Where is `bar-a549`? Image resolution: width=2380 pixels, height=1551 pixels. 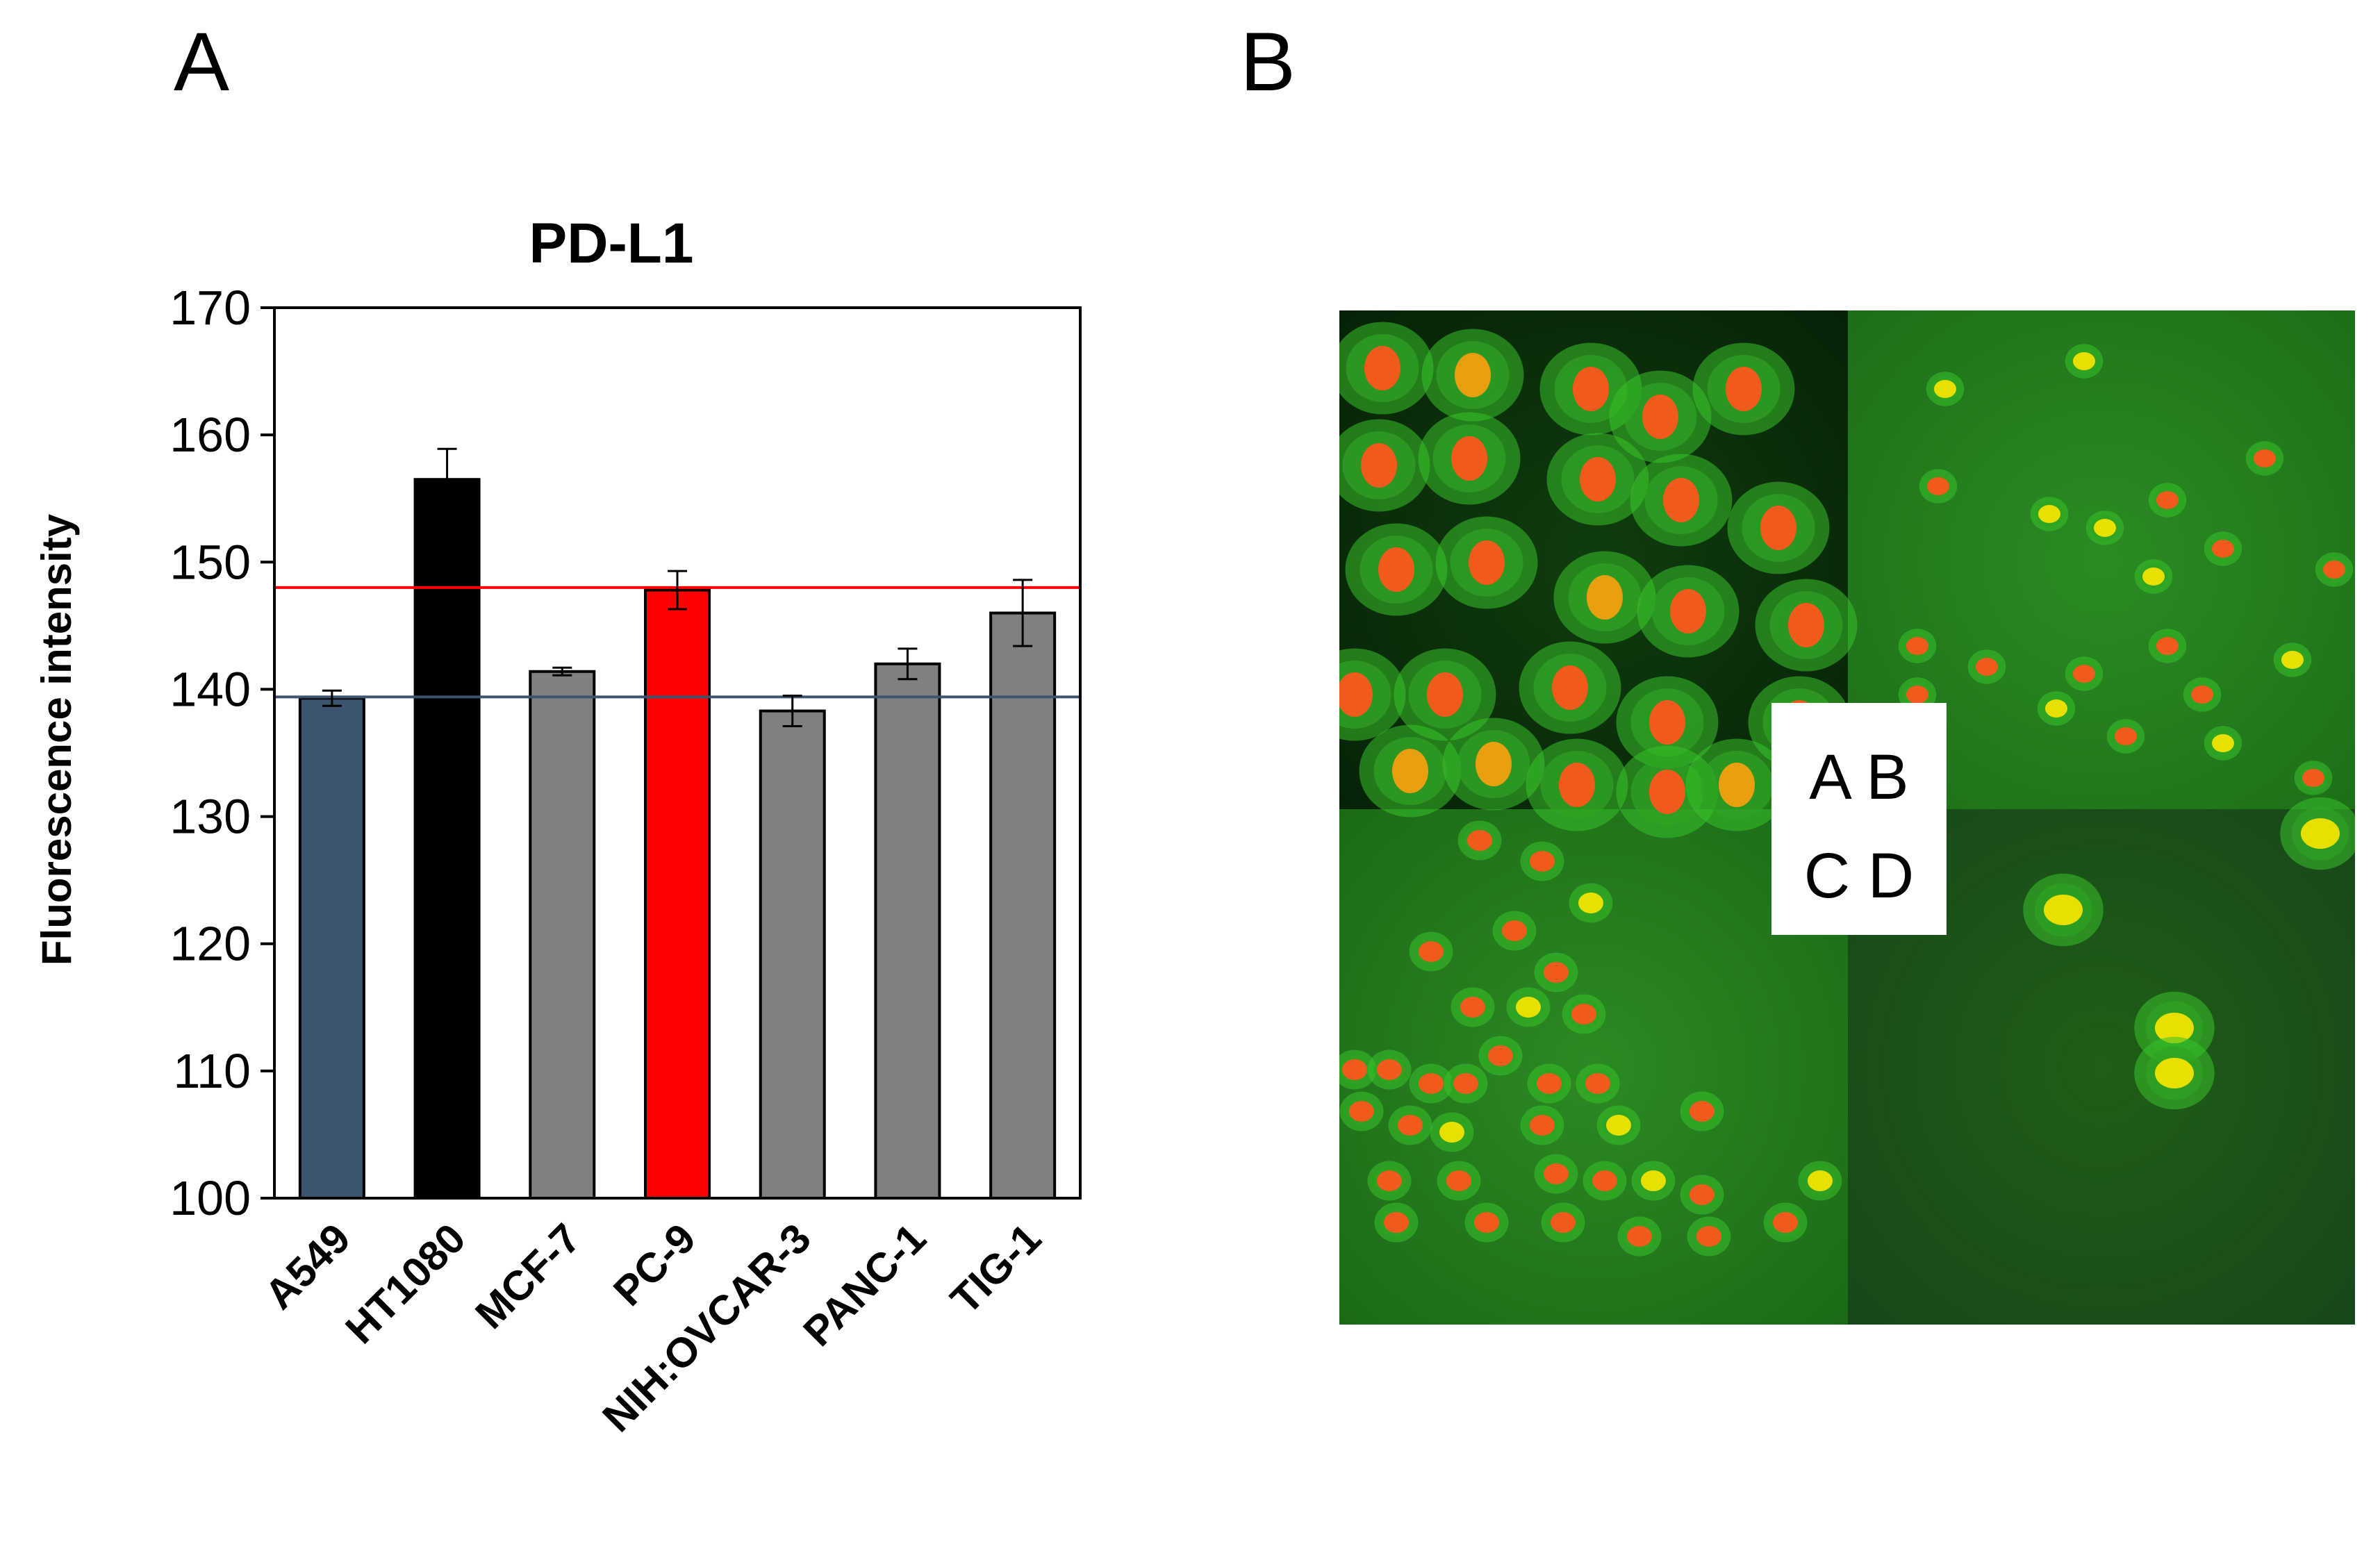 bar-a549 is located at coordinates (331, 949).